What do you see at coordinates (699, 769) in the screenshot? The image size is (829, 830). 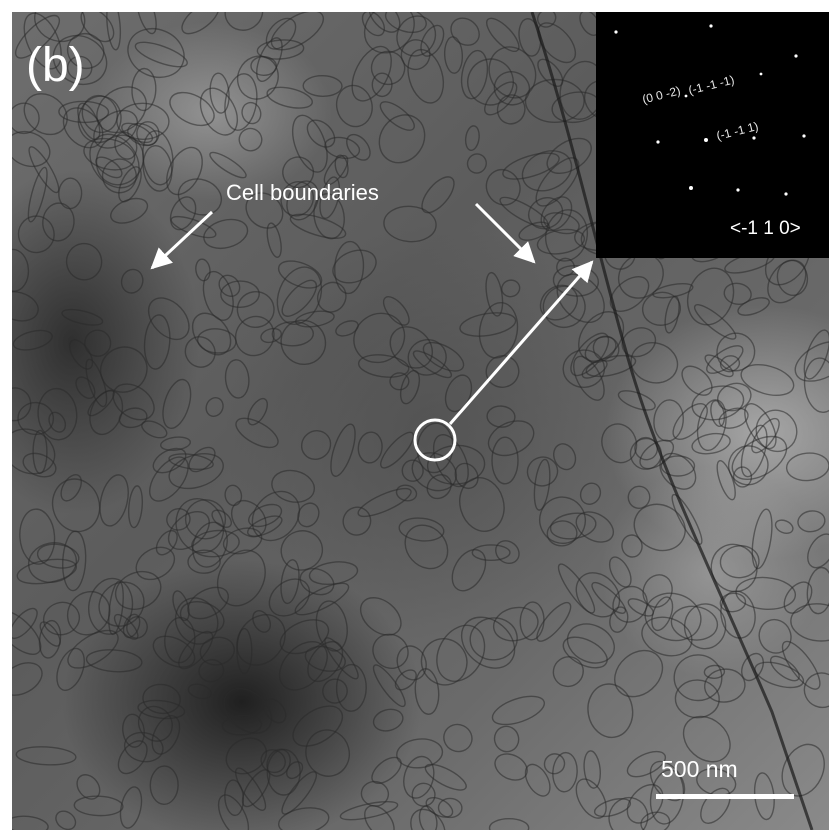 I see `scale-bar-label: 500 nm` at bounding box center [699, 769].